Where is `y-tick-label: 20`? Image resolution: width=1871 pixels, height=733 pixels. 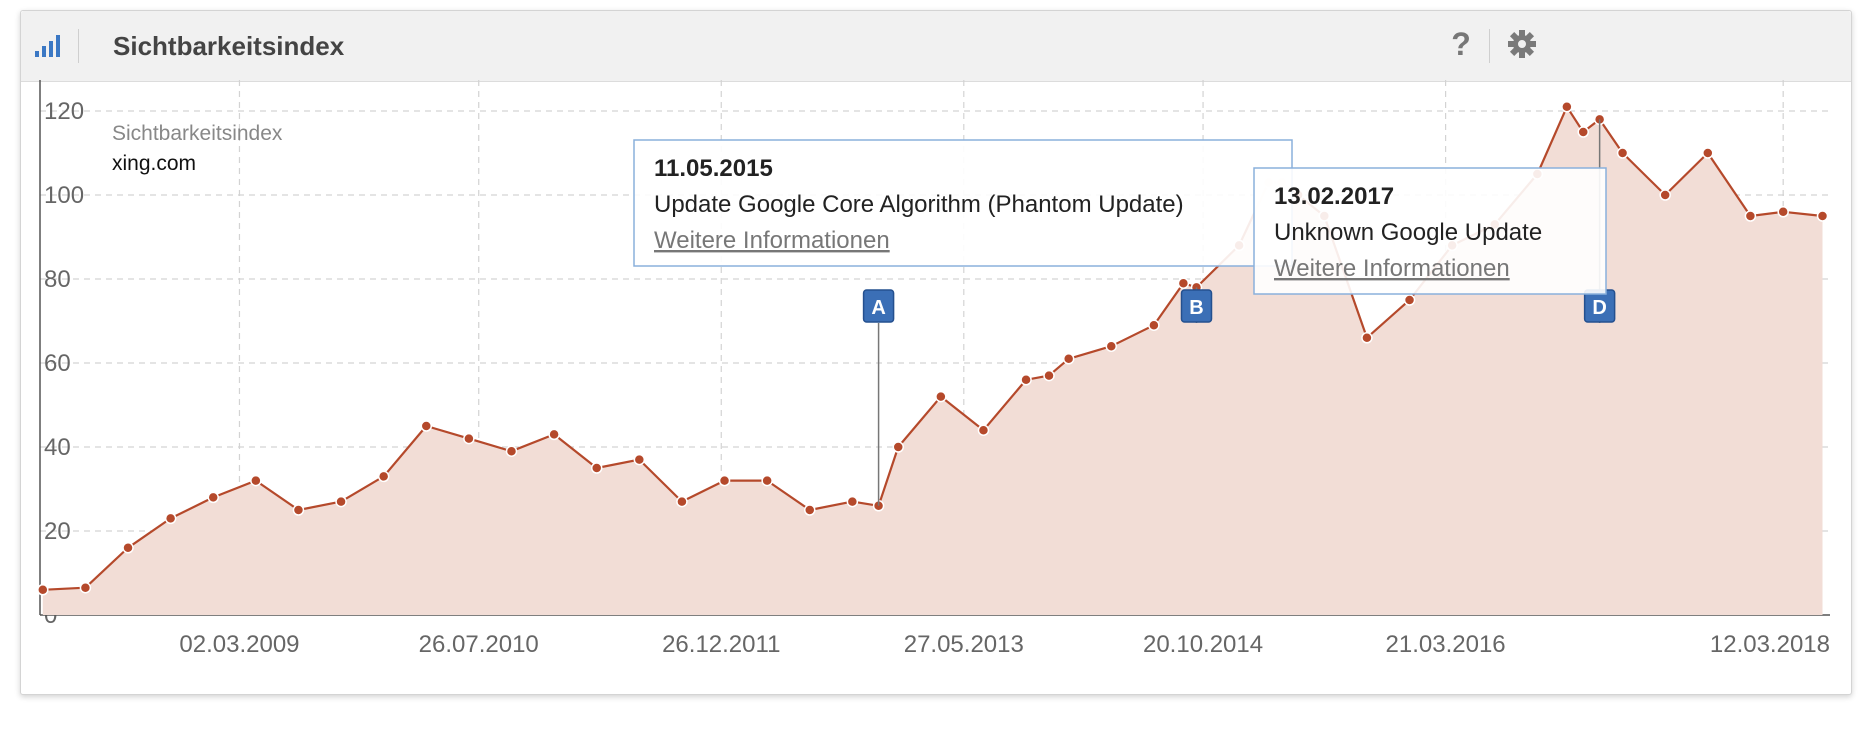
y-tick-label: 20 is located at coordinates (57, 531).